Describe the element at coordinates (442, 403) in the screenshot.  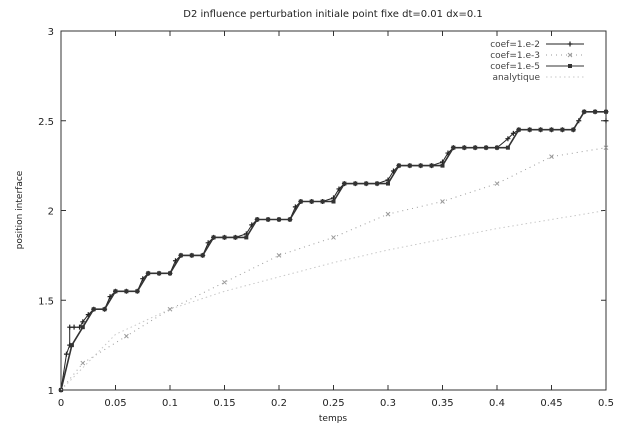
I see `x-tick-label: 0.35` at that location.